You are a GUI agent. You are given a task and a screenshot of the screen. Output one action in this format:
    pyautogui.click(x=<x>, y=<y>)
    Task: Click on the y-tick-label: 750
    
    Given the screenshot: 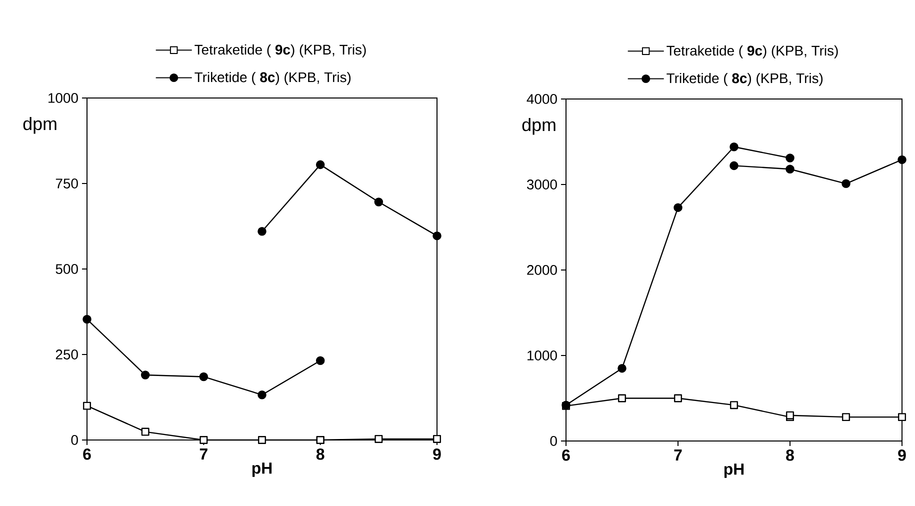 What is the action you would take?
    pyautogui.click(x=67, y=183)
    